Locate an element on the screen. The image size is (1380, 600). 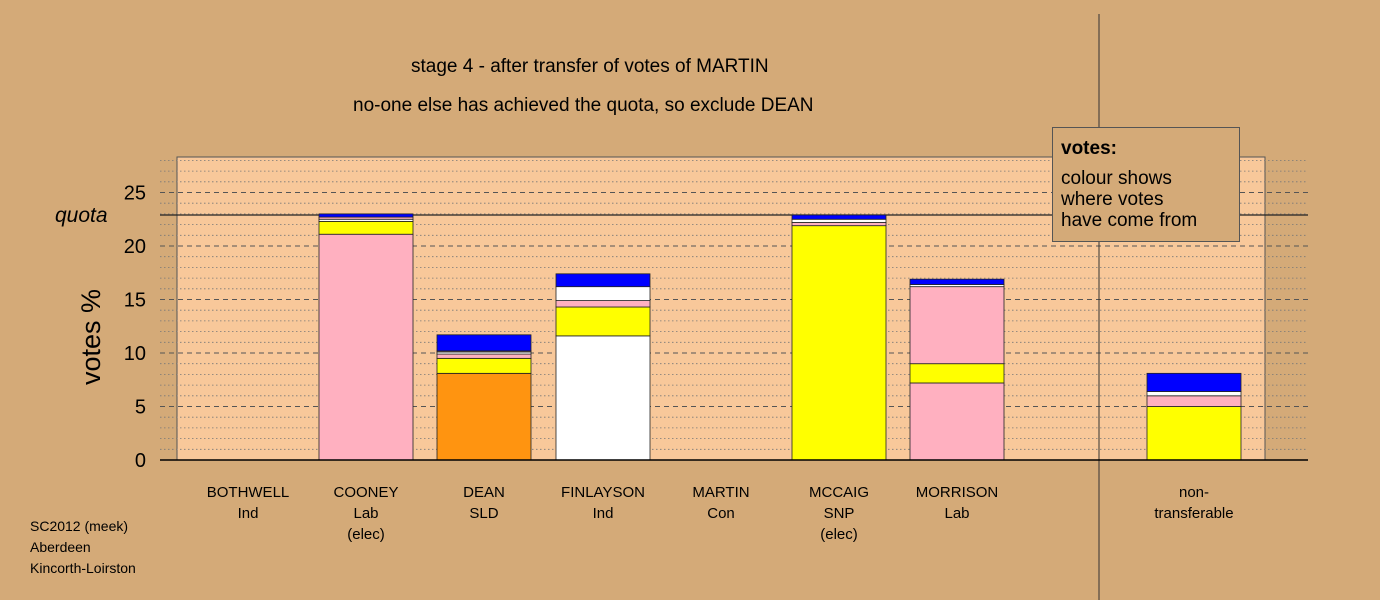
y-tick-label: 15 is located at coordinates (135, 301).